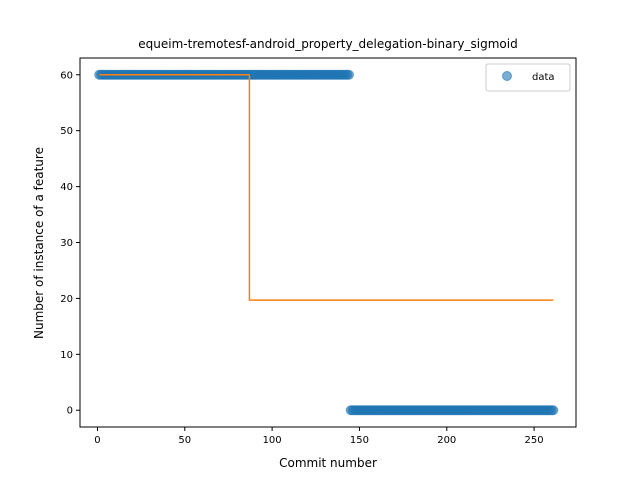 Image resolution: width=640 pixels, height=480 pixels. What do you see at coordinates (359, 440) in the screenshot?
I see `x-tick-label: 150` at bounding box center [359, 440].